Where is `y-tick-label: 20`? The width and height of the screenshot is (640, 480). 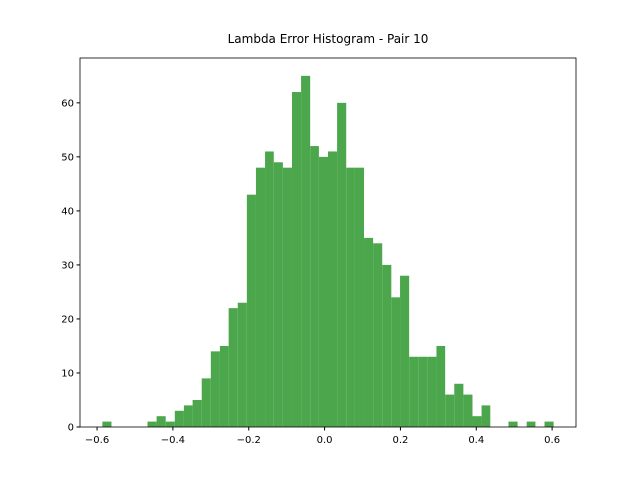
y-tick-label: 20 is located at coordinates (67, 319).